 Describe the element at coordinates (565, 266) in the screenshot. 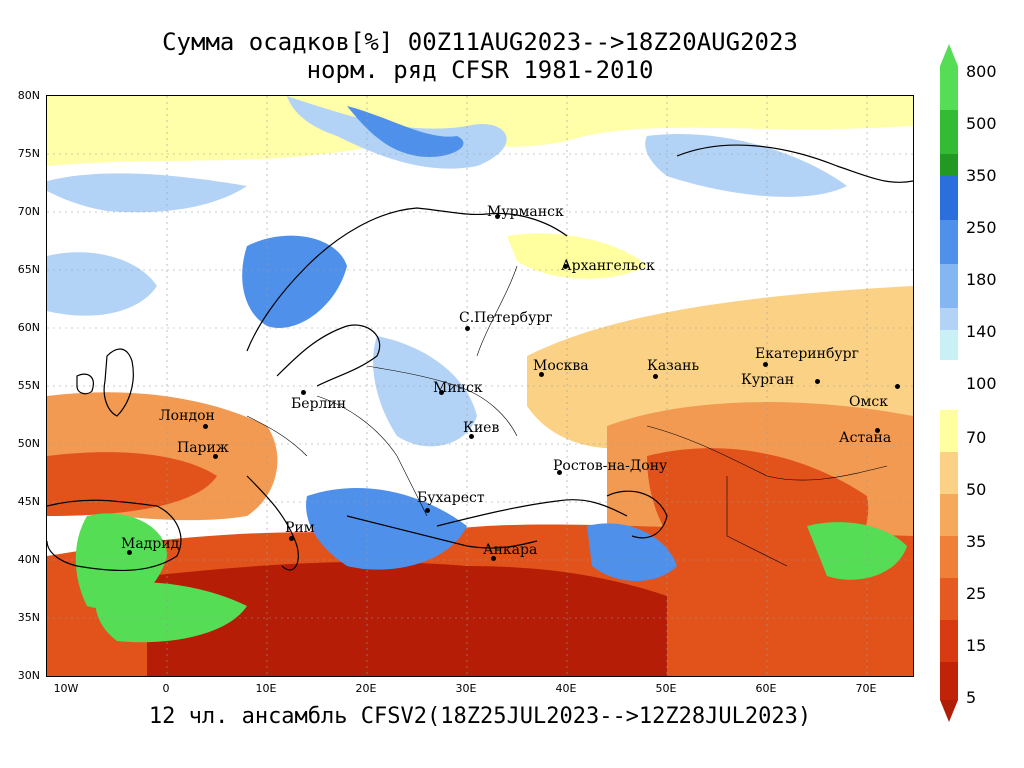

I see `city-dot-arkhangelsk` at that location.